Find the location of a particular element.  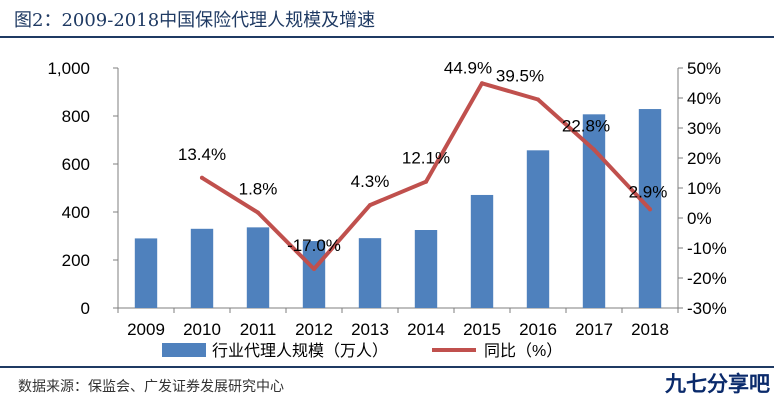

line-data-label: -17.0% is located at coordinates (314, 245).